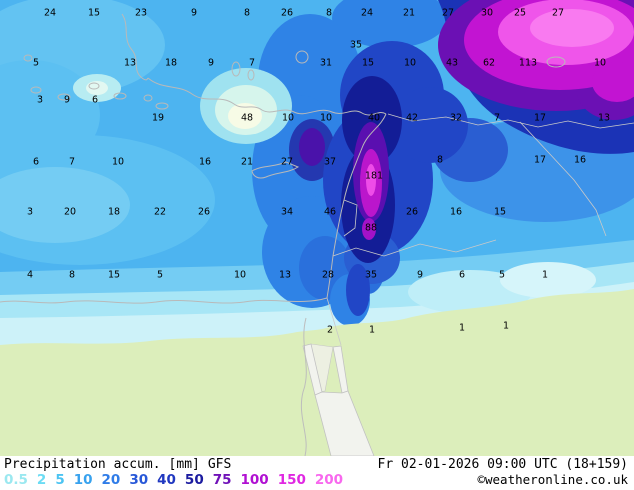 Image resolution: width=634 pixels, height=490 pixels. I want to click on map-value: 23, so click(141, 13).